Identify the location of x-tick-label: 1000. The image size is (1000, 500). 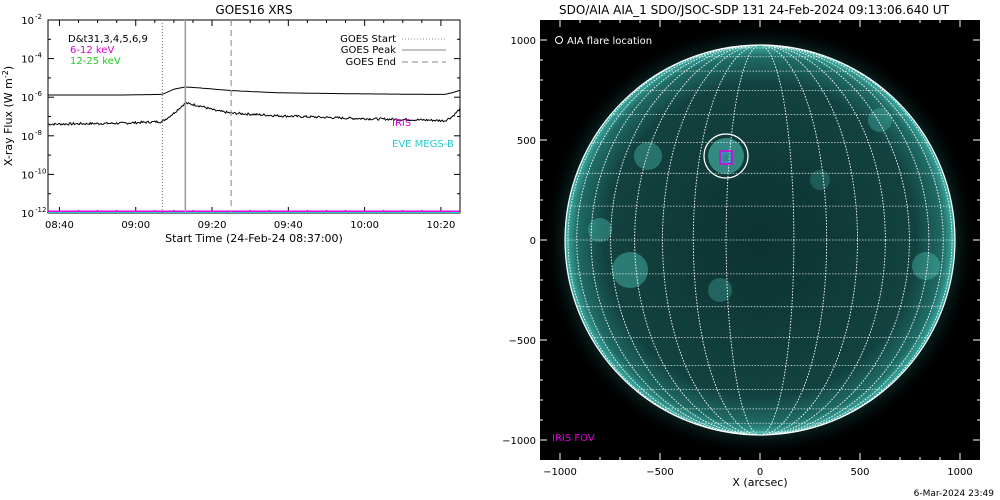
(959, 472).